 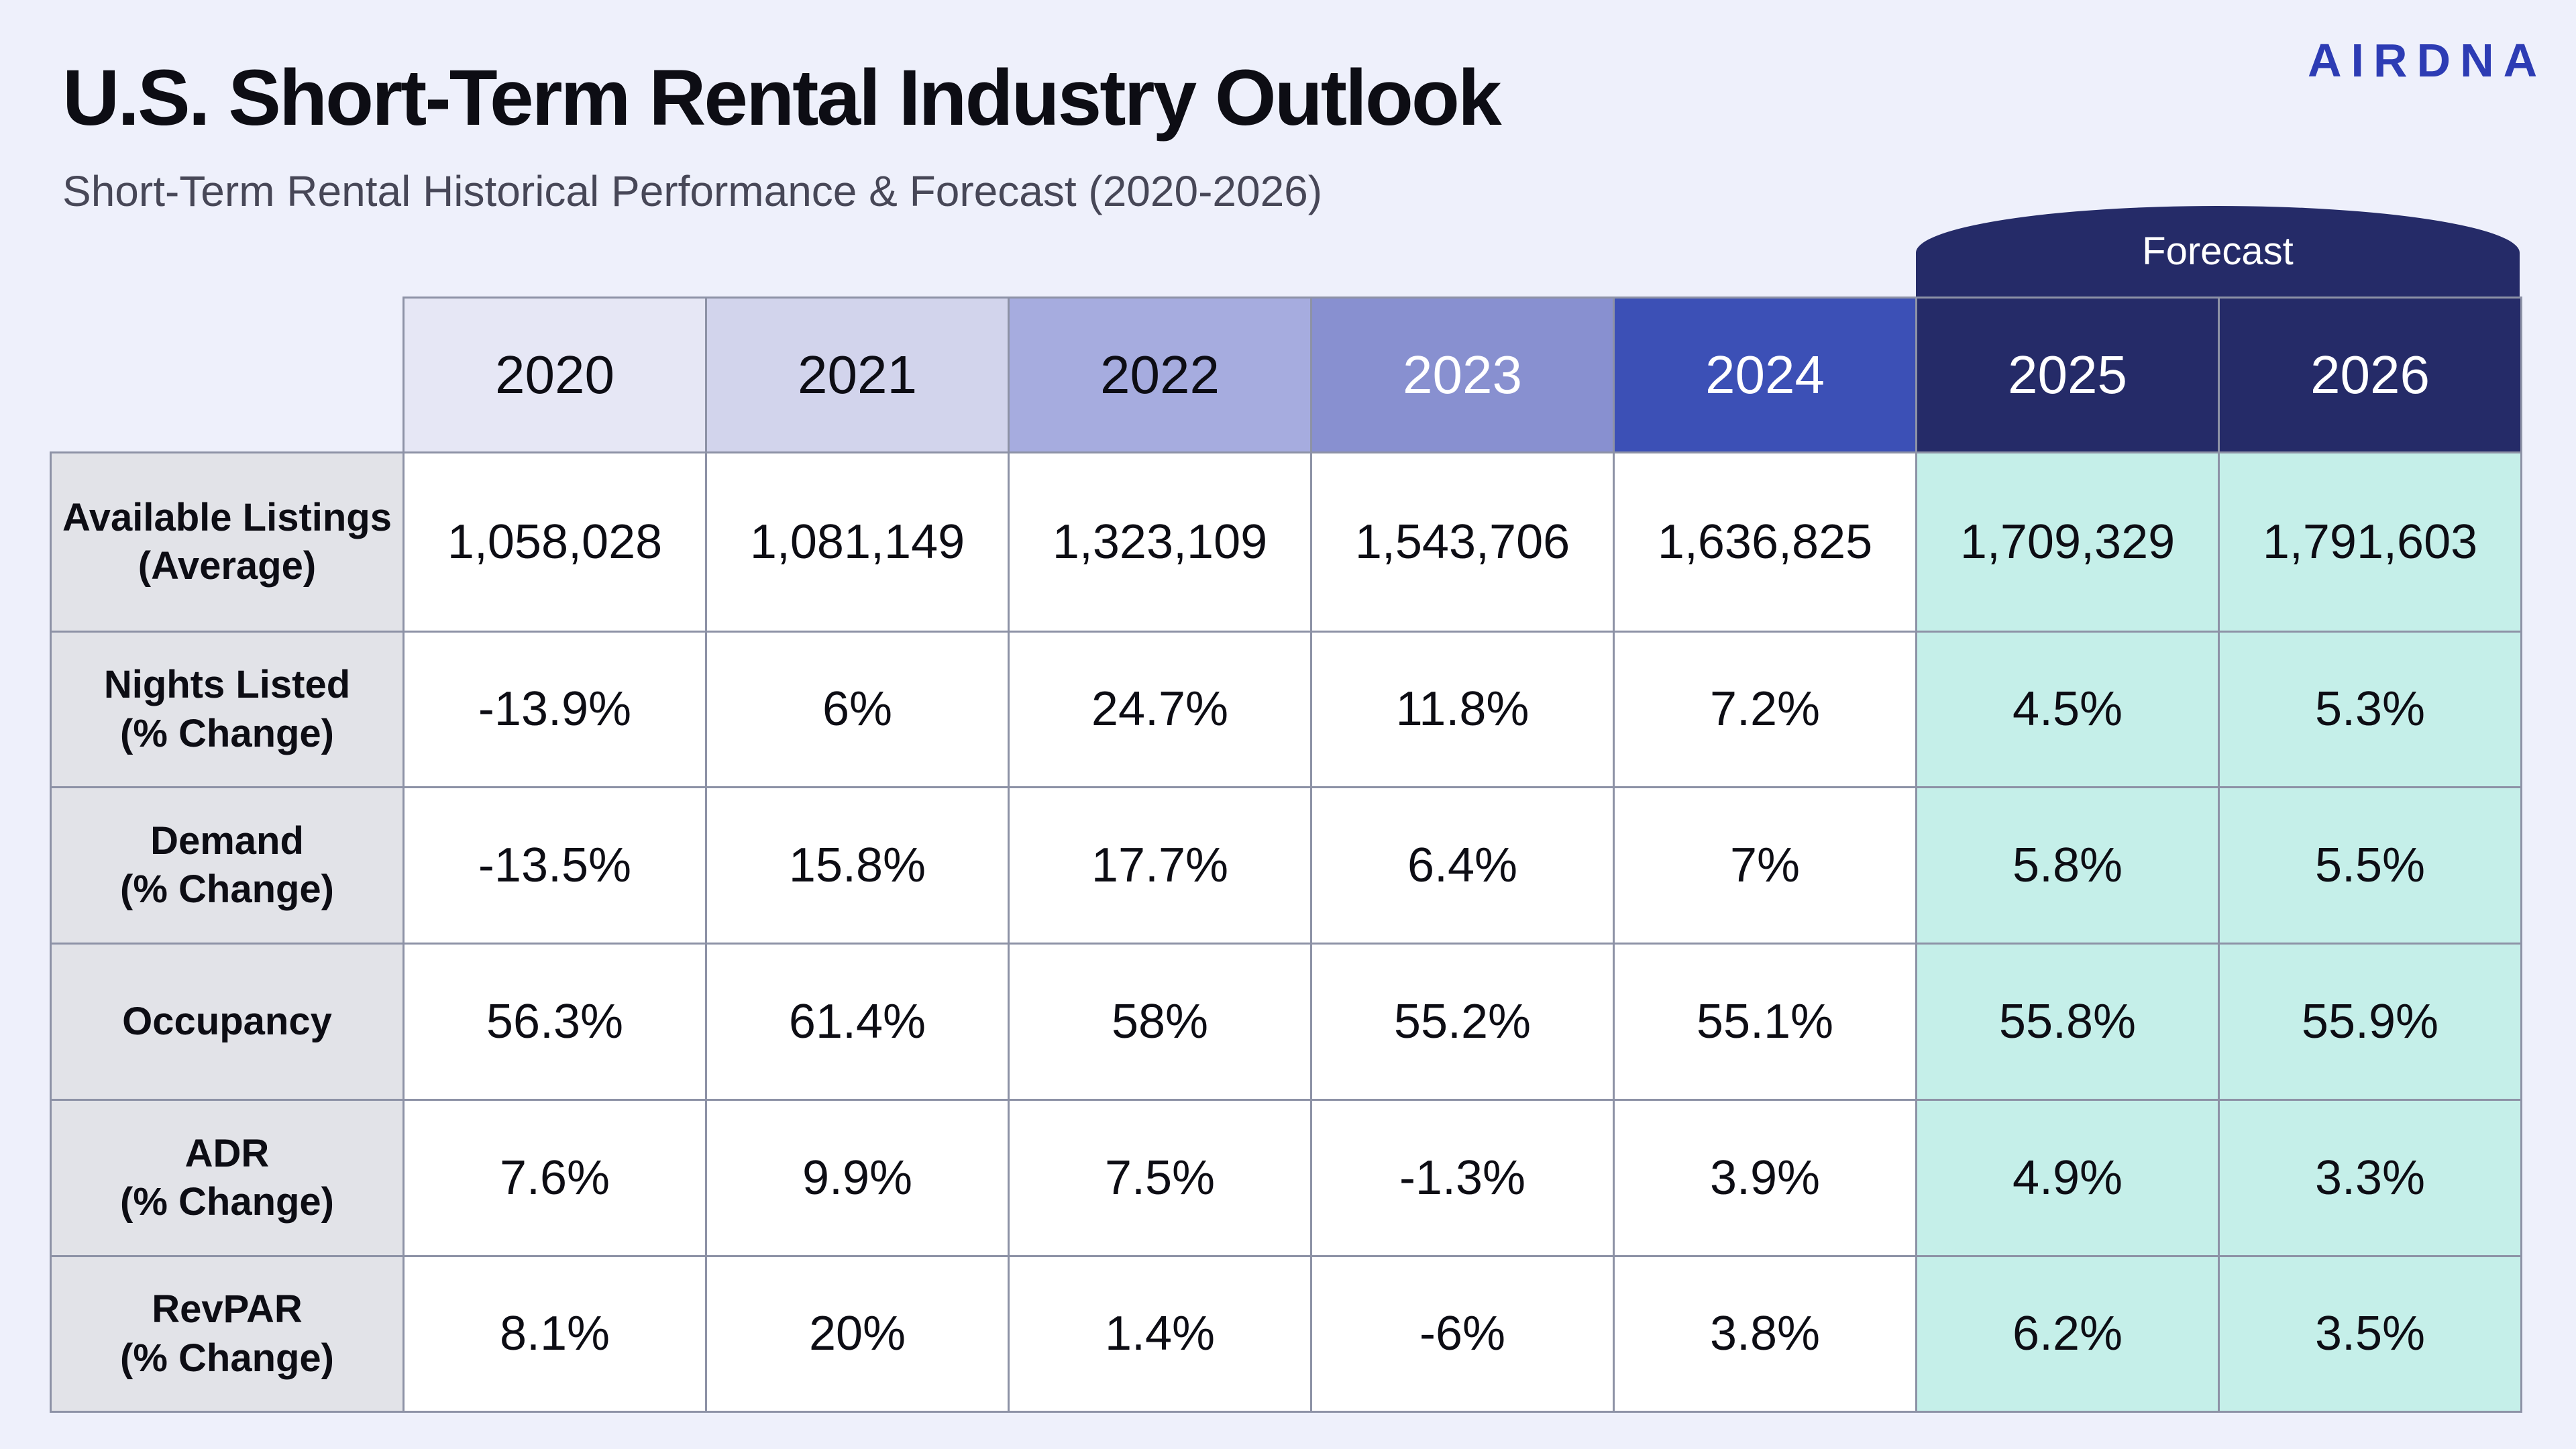 I want to click on cell-occupancy-2024: 55.1%, so click(x=1765, y=1022).